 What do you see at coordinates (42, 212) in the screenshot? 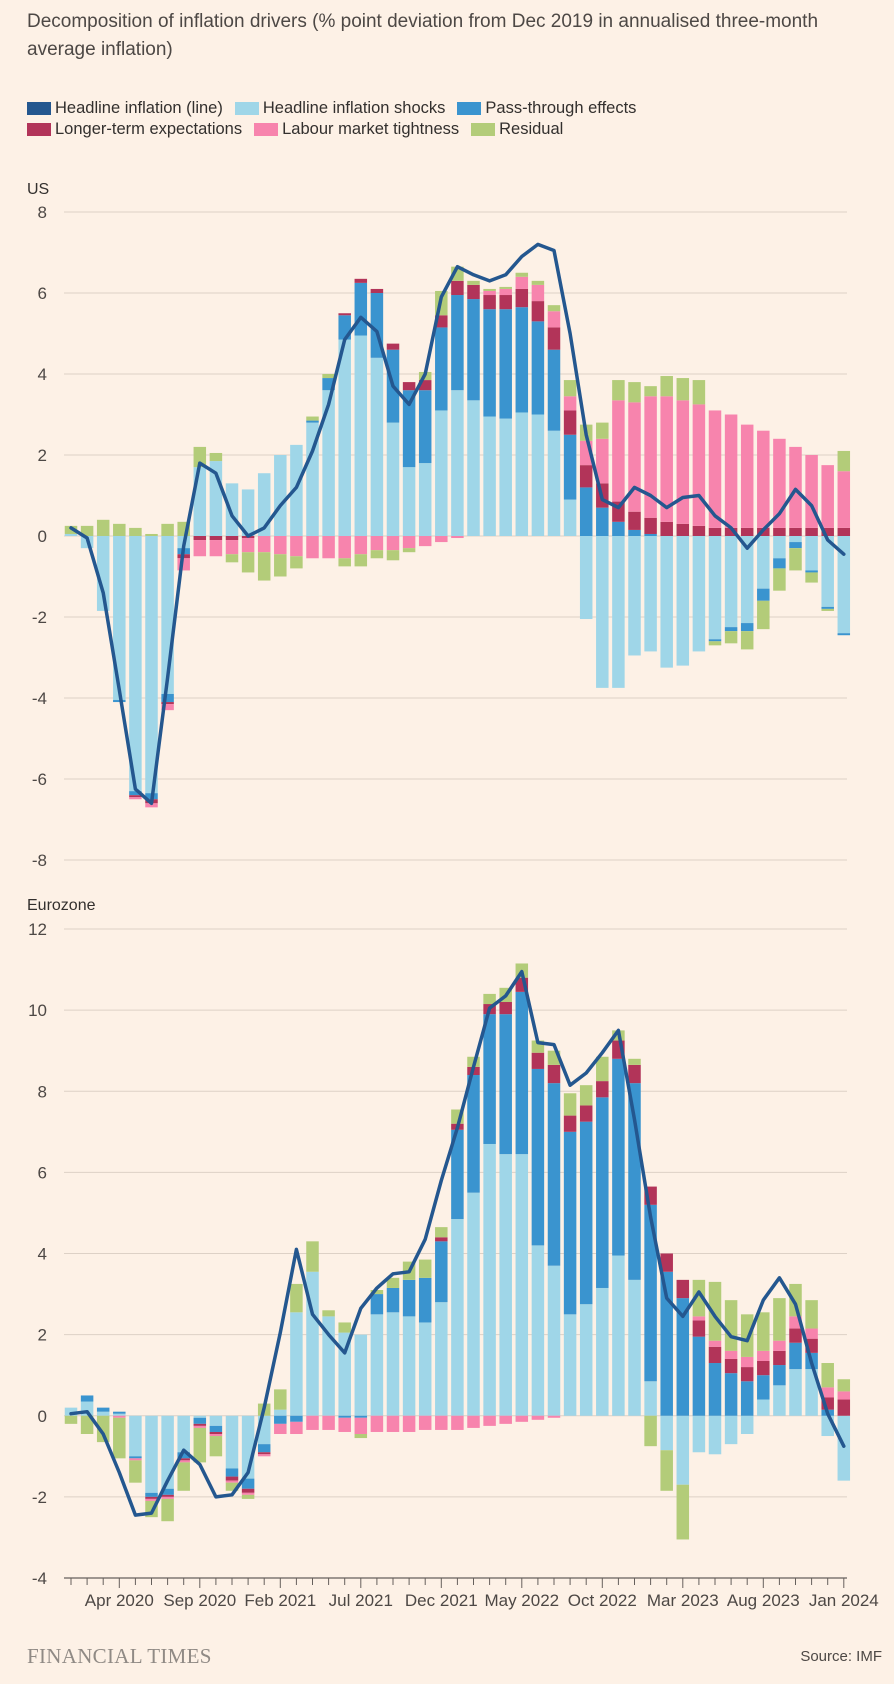
I see `y-tick-label: 8` at bounding box center [42, 212].